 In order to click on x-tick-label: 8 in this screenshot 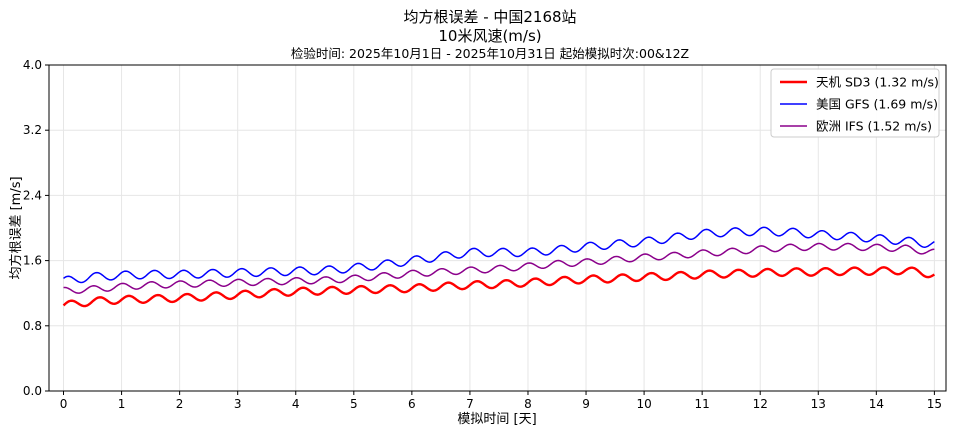, I will do `click(528, 404)`.